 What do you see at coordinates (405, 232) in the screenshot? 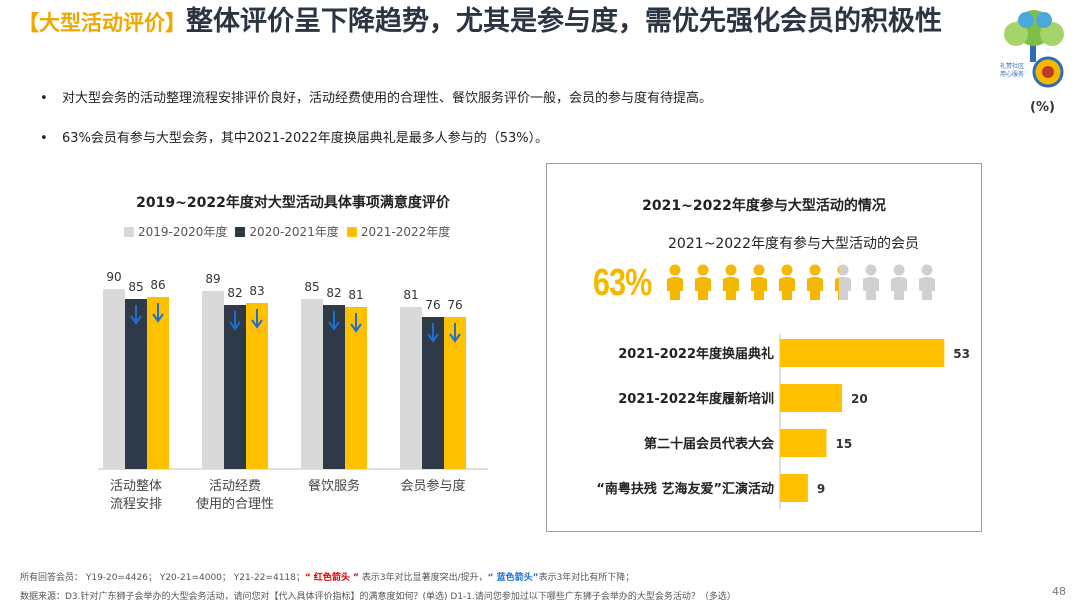
I see `legend-label: 2021-2022年度` at bounding box center [405, 232].